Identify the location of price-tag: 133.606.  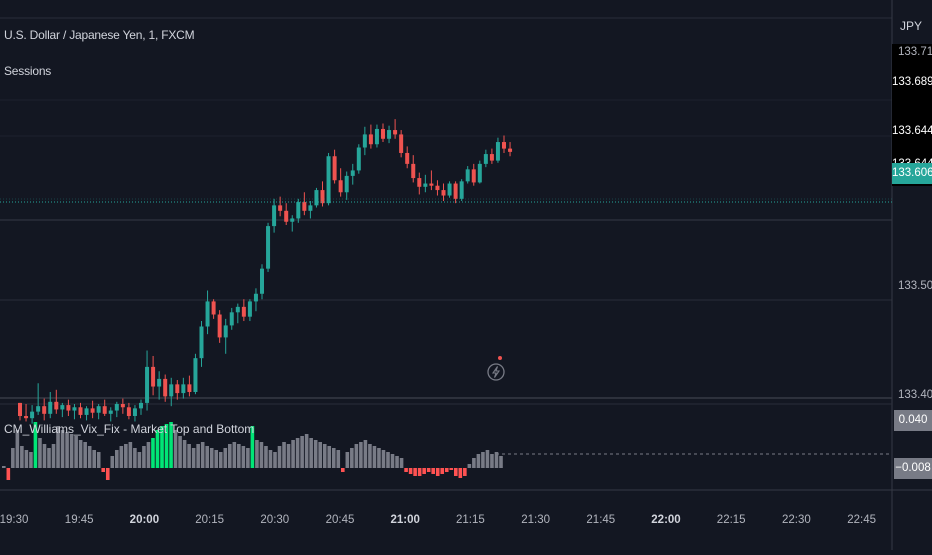
(912, 173).